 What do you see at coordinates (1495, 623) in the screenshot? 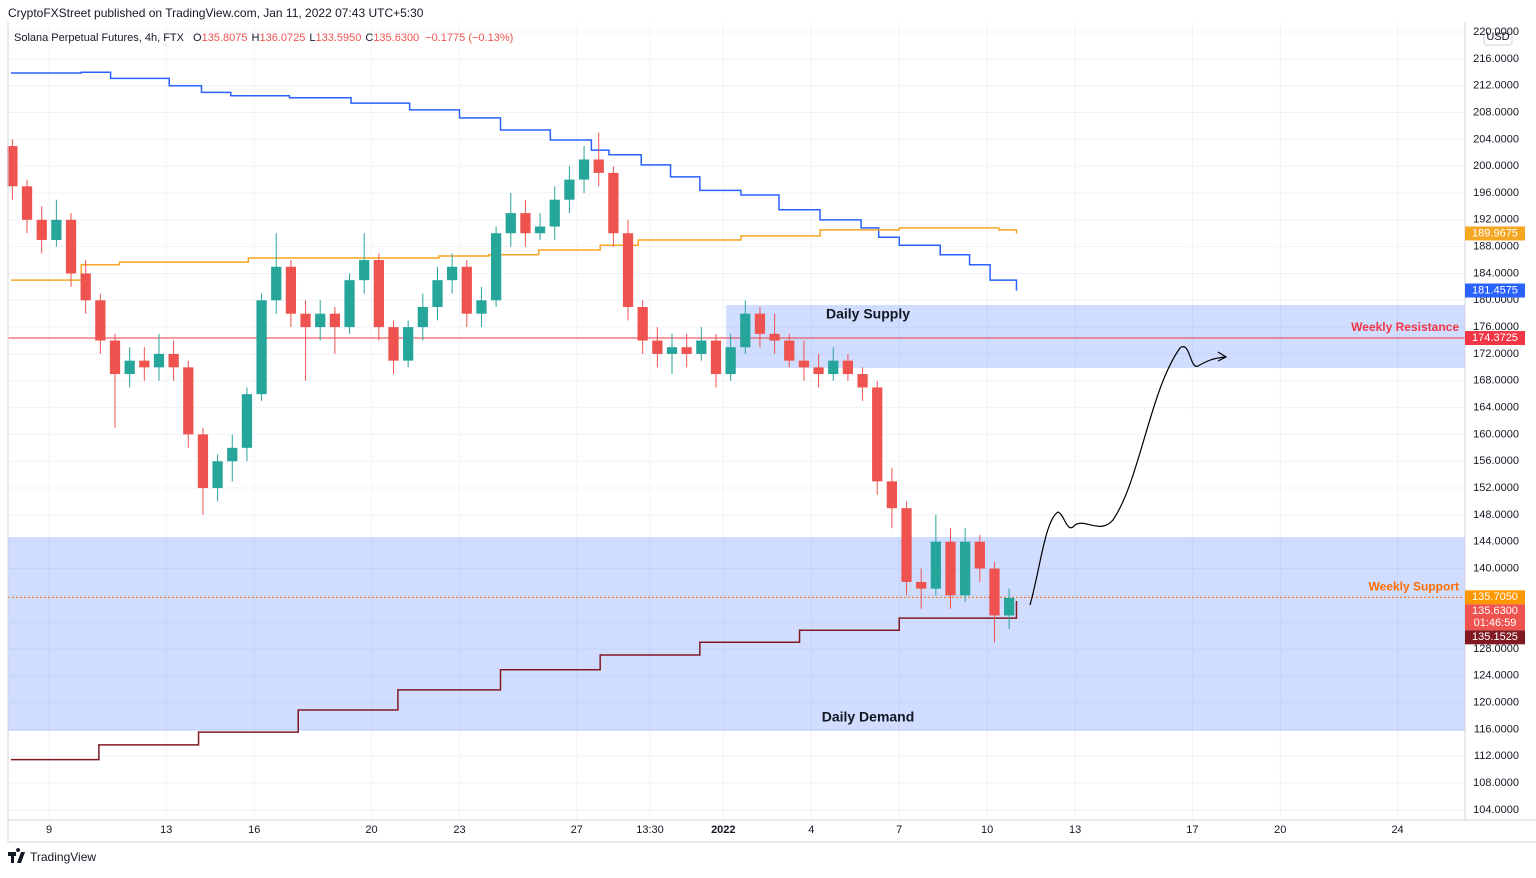
I see `countdown: 01:46:59` at bounding box center [1495, 623].